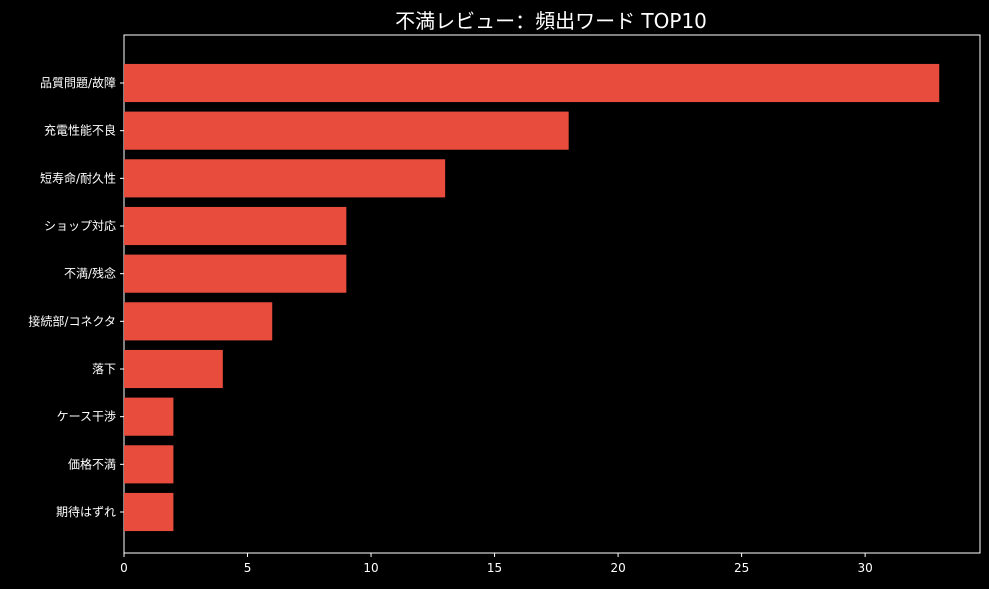 The height and width of the screenshot is (589, 989). I want to click on y-tick-label: 価格不満, so click(92, 463).